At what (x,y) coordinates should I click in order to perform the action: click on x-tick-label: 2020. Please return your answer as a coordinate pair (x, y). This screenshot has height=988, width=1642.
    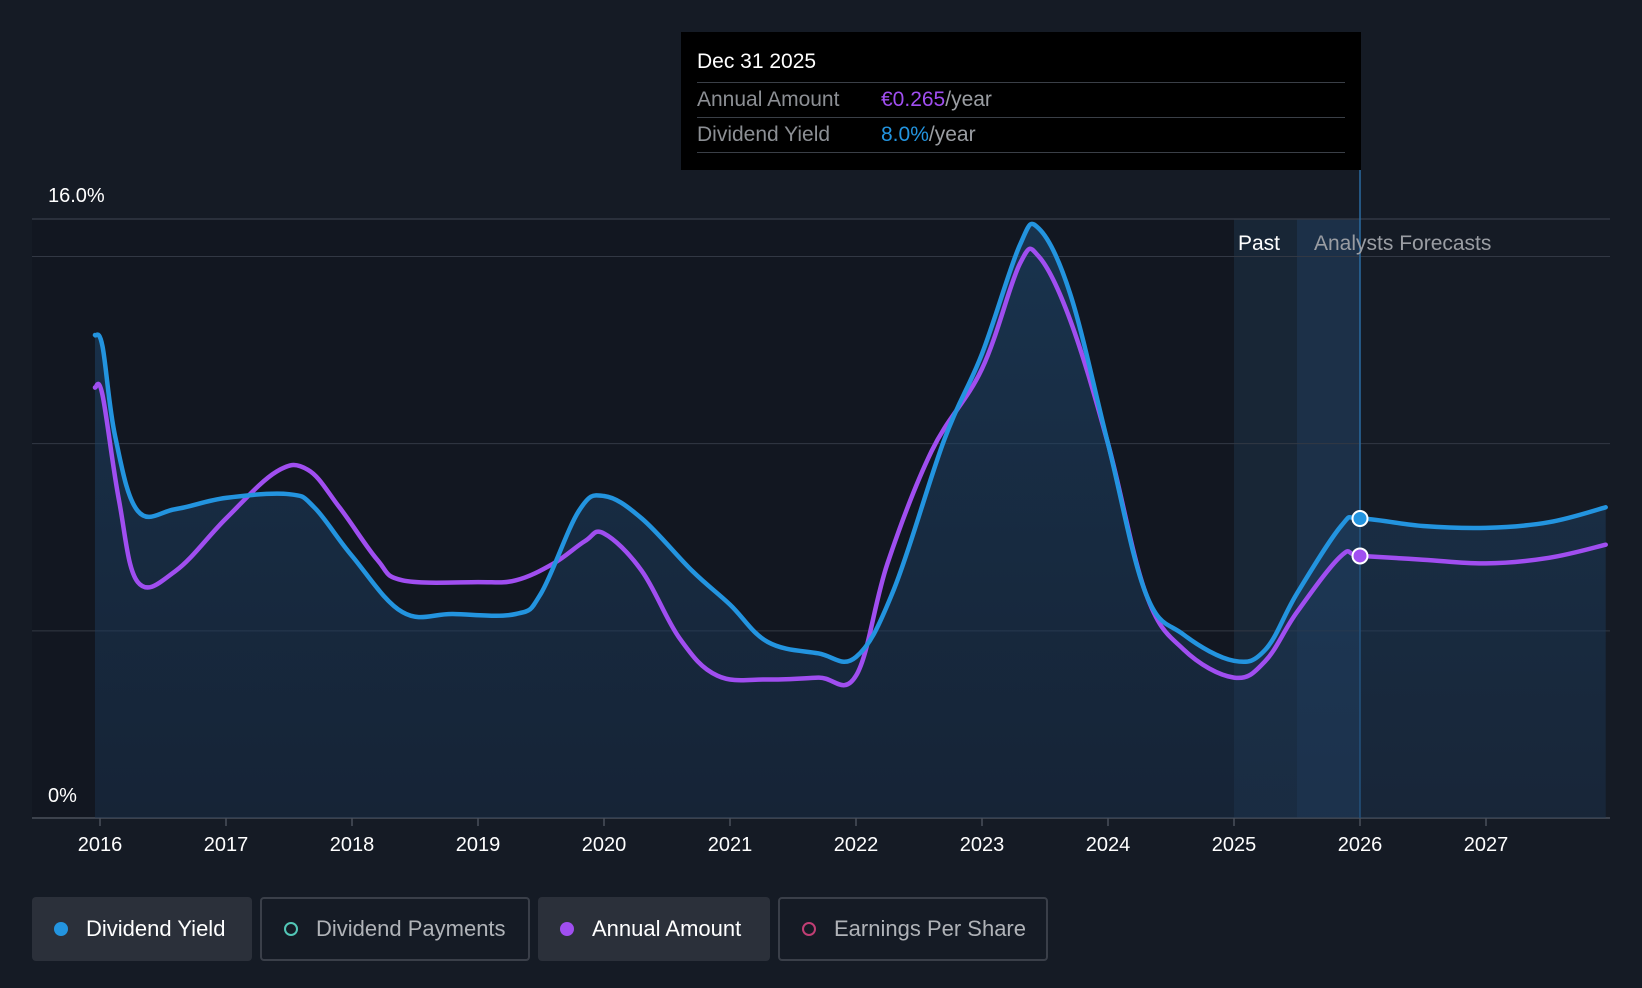
    Looking at the image, I should click on (604, 845).